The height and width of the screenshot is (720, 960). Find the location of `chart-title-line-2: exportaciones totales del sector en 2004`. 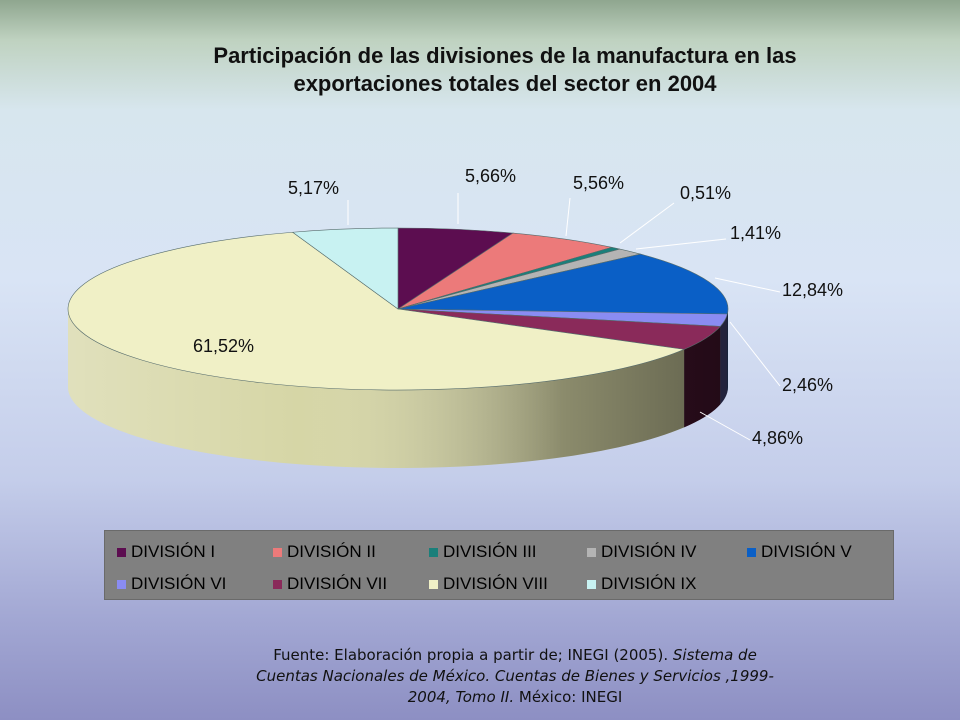

chart-title-line-2: exportaciones totales del sector en 2004 is located at coordinates (505, 83).